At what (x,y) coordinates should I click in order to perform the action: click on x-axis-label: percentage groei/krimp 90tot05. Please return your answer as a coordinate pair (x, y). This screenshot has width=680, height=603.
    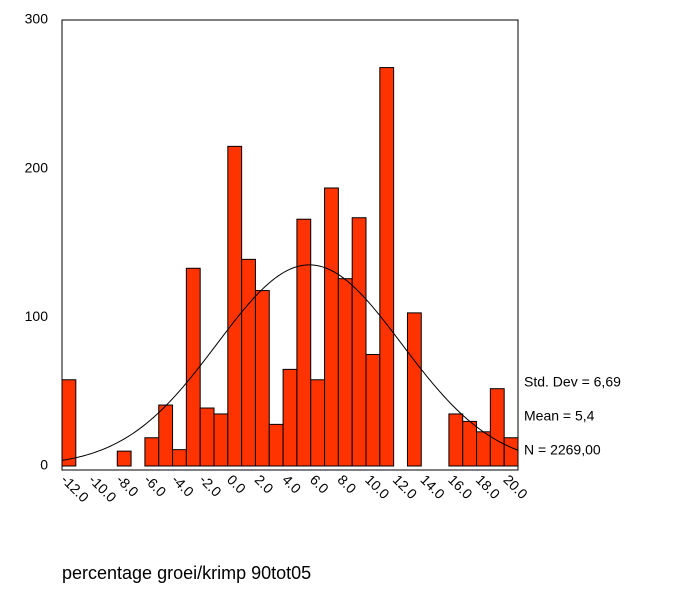
    Looking at the image, I should click on (186, 573).